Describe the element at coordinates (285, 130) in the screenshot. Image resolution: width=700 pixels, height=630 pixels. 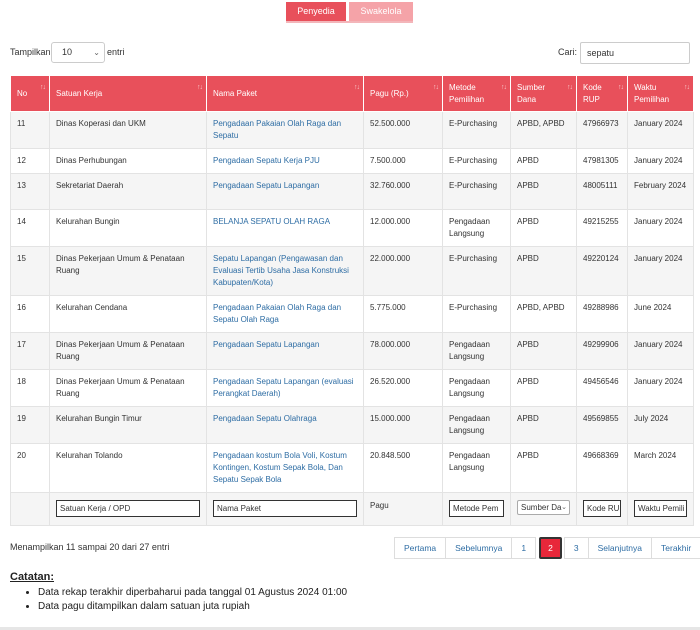
I see `cell-paket: Pengadaan Pakaian Olah Raga dan Sepatu` at that location.